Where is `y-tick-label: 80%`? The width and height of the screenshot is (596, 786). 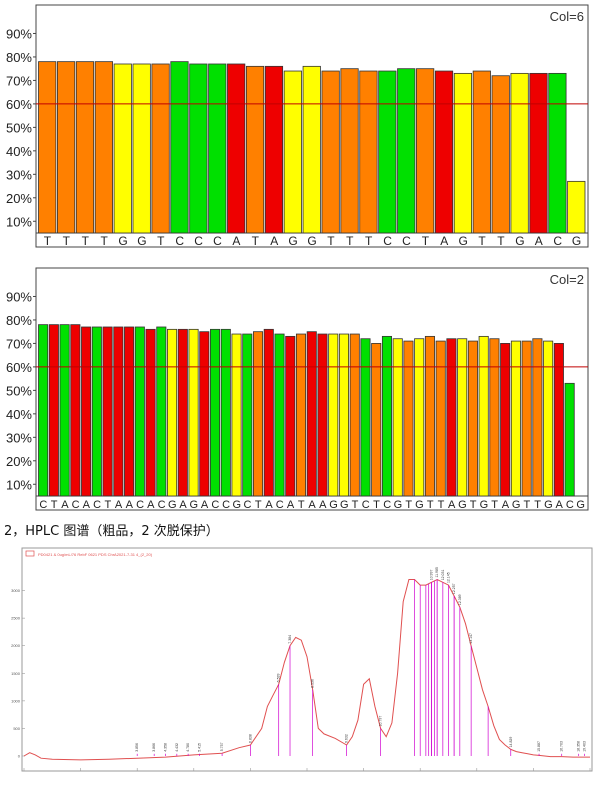 y-tick-label: 80% is located at coordinates (19, 57).